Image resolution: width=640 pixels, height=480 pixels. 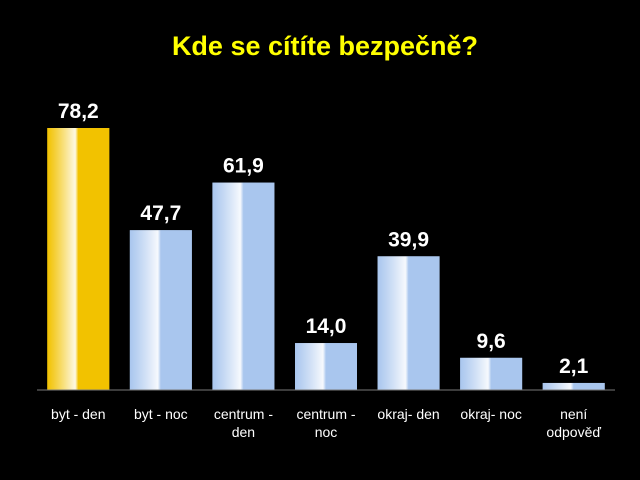 I want to click on value-label: 47,7, so click(x=160, y=213).